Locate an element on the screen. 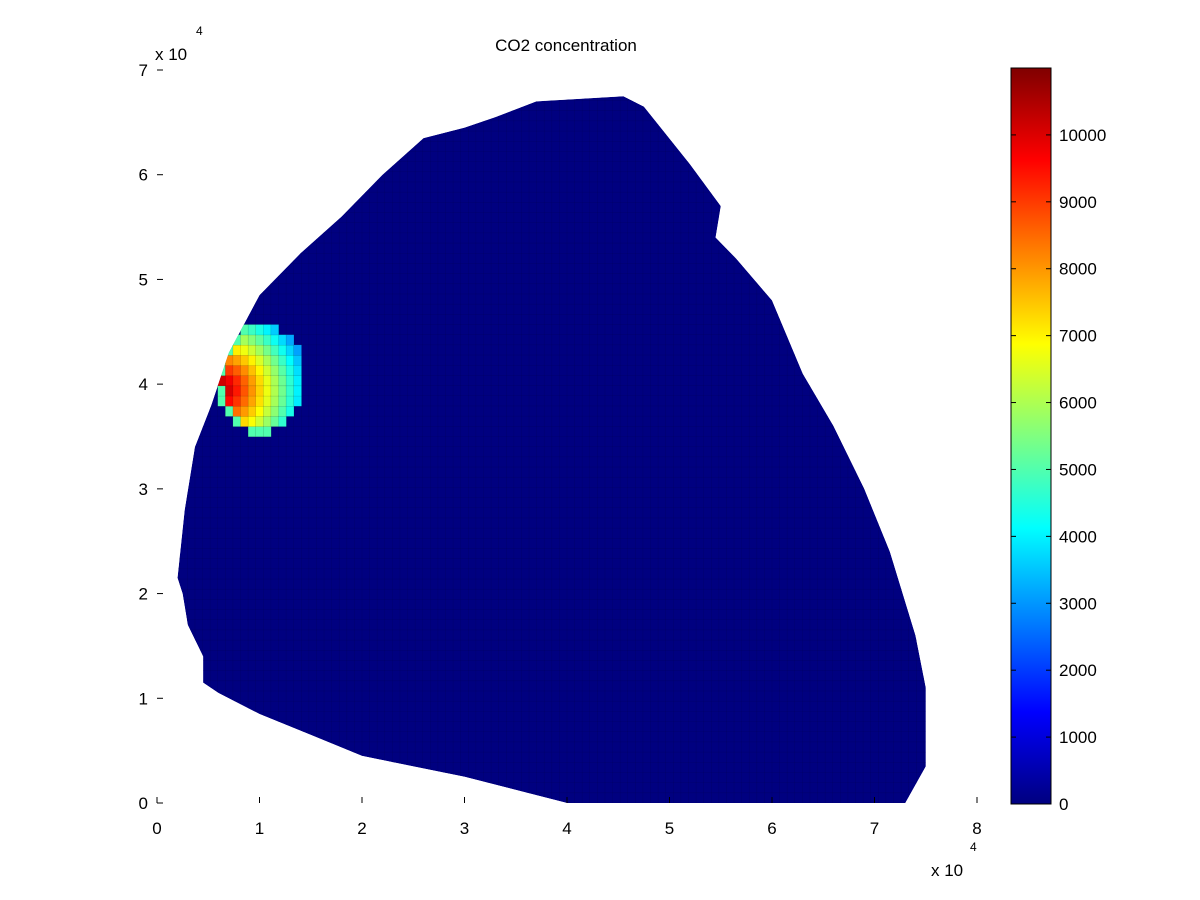 Image resolution: width=1200 pixels, height=900 pixels. x-tick-label: 8 is located at coordinates (976, 828).